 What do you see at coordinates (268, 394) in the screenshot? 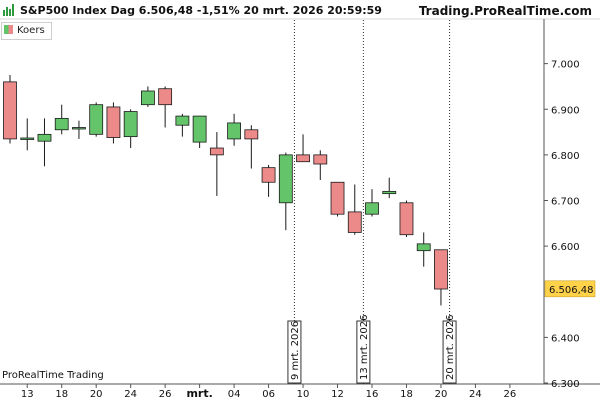
I see `x-tick-label: 06` at bounding box center [268, 394].